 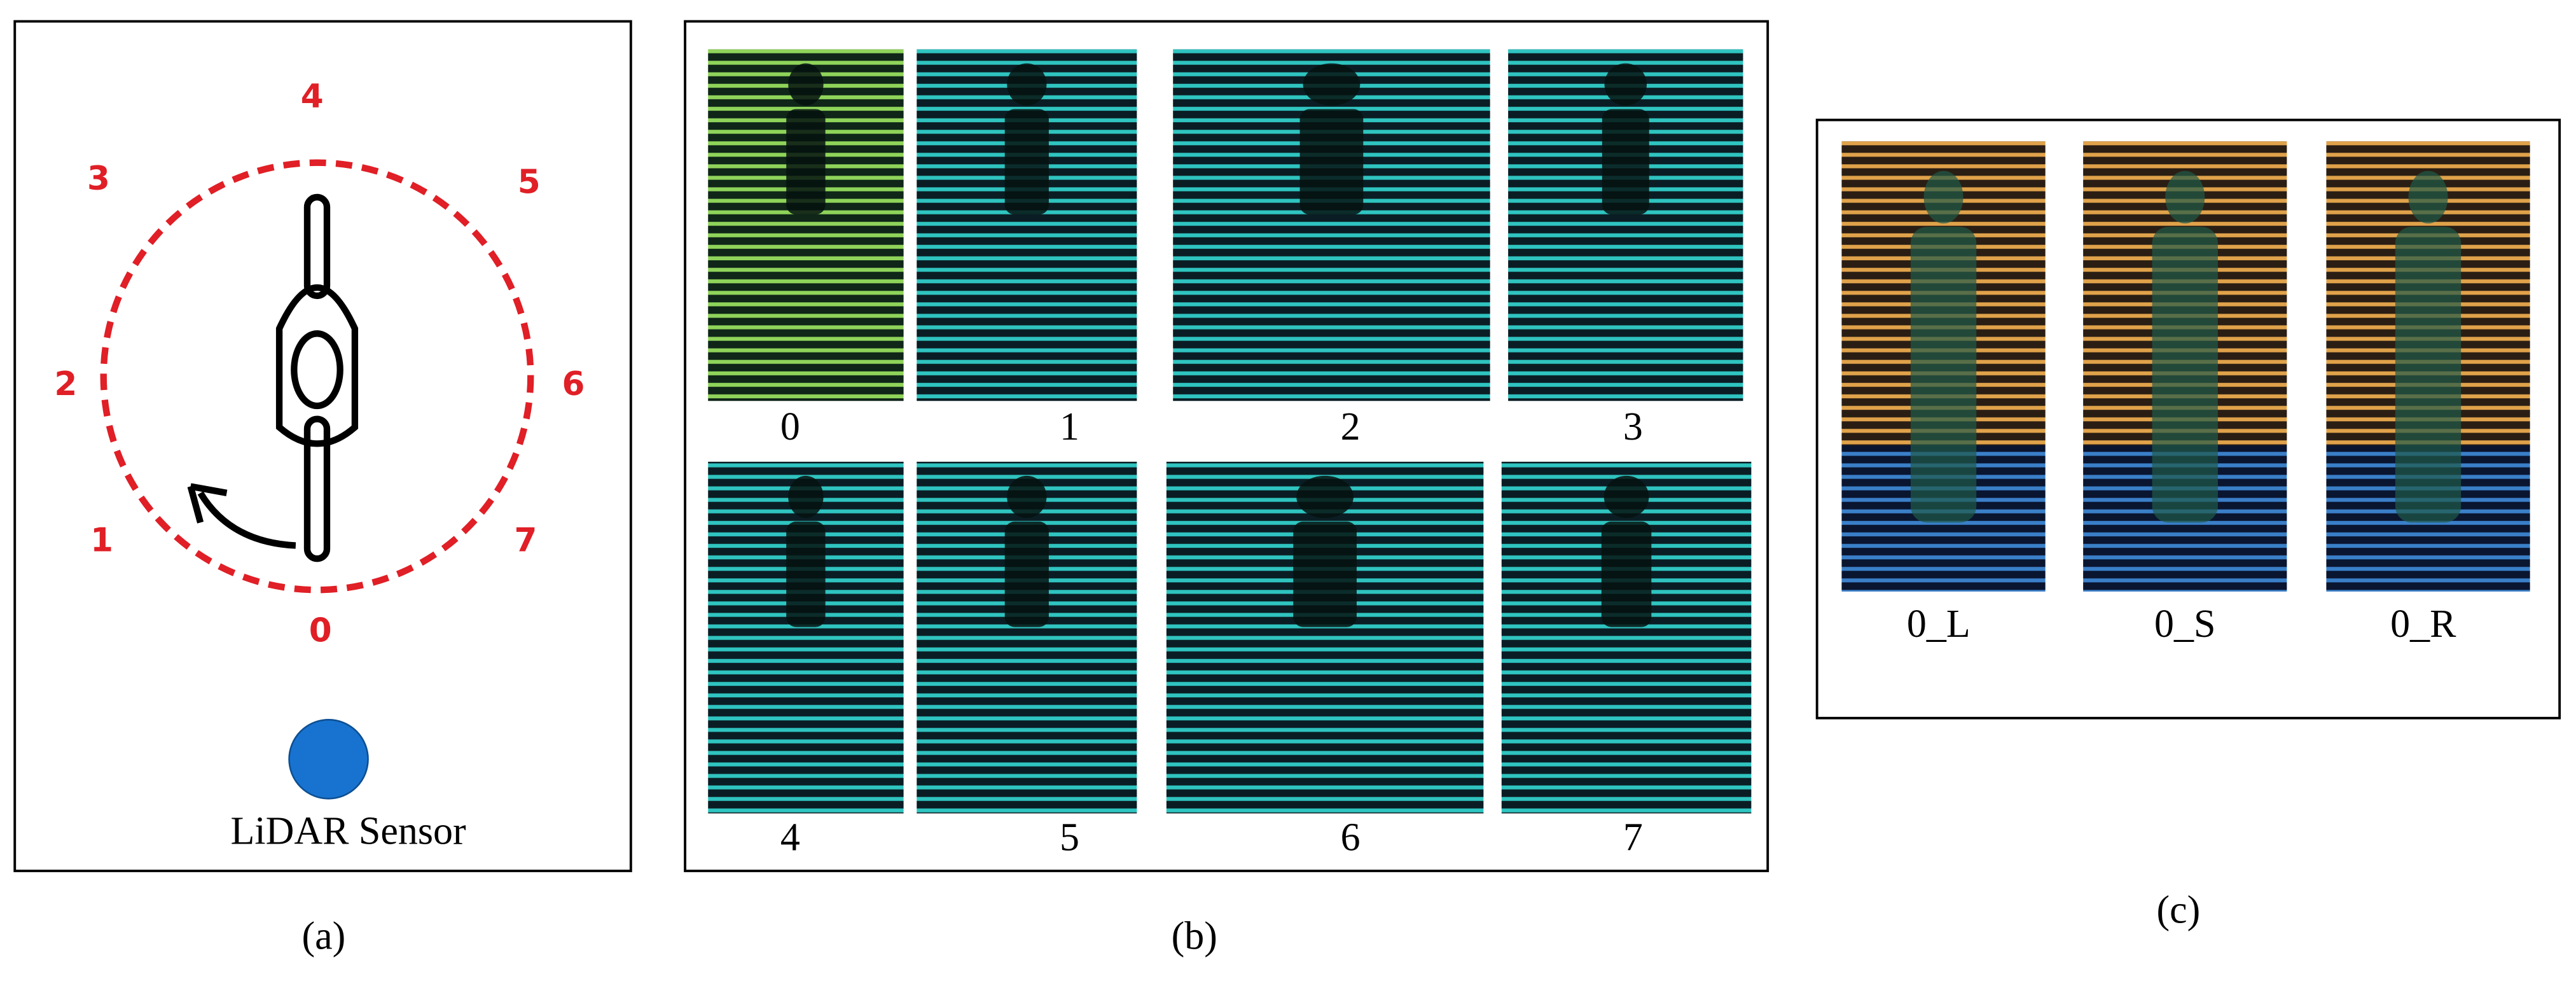 I want to click on direction-label: 2, so click(x=65, y=384).